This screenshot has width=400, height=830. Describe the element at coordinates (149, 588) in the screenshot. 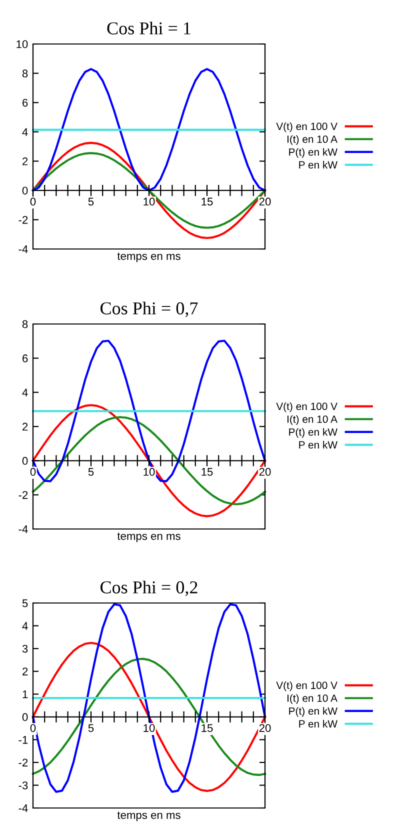

I see `chart-title: Cos Phi = 0,2` at that location.